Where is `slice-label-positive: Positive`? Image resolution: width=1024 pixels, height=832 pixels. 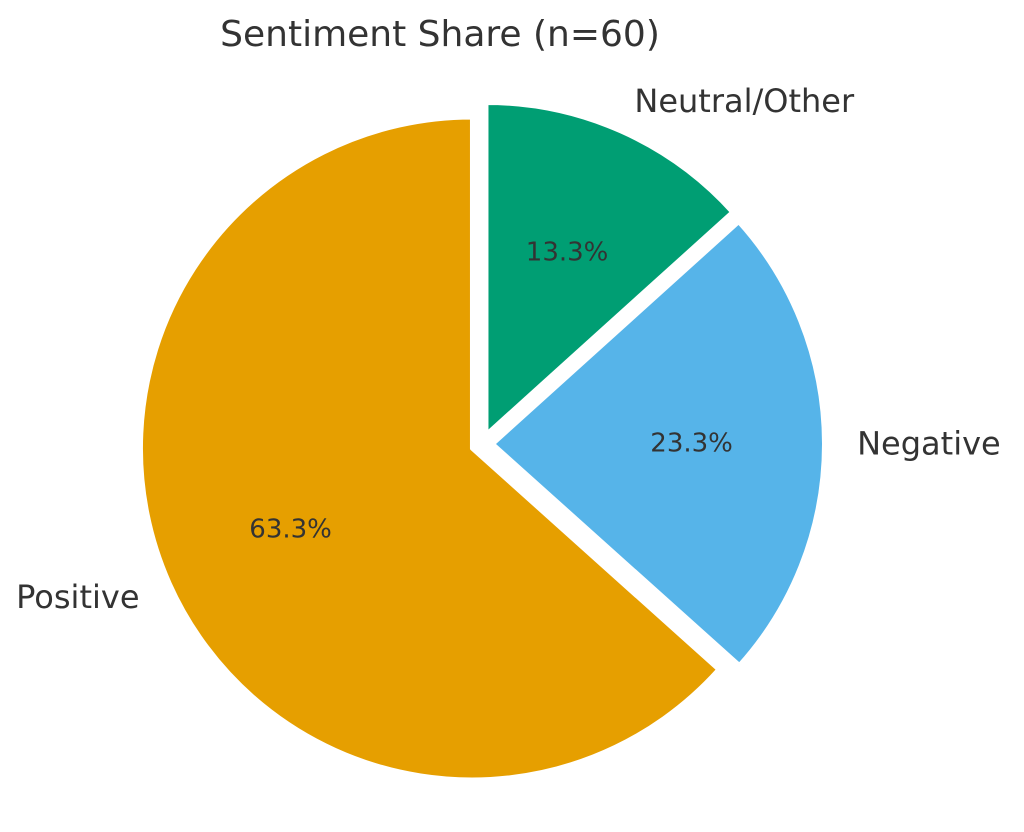
slice-label-positive: Positive is located at coordinates (77, 597).